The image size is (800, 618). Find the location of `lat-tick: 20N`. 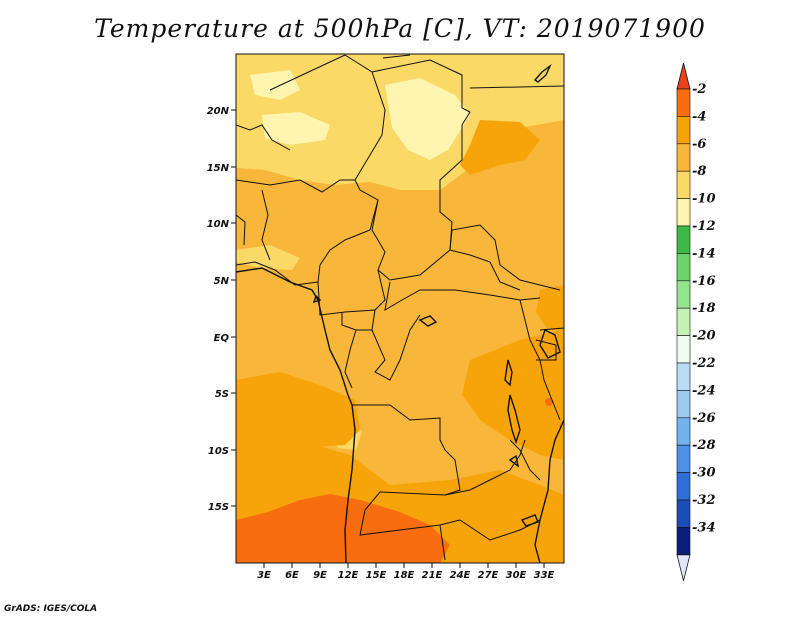

lat-tick: 20N is located at coordinates (221, 111).